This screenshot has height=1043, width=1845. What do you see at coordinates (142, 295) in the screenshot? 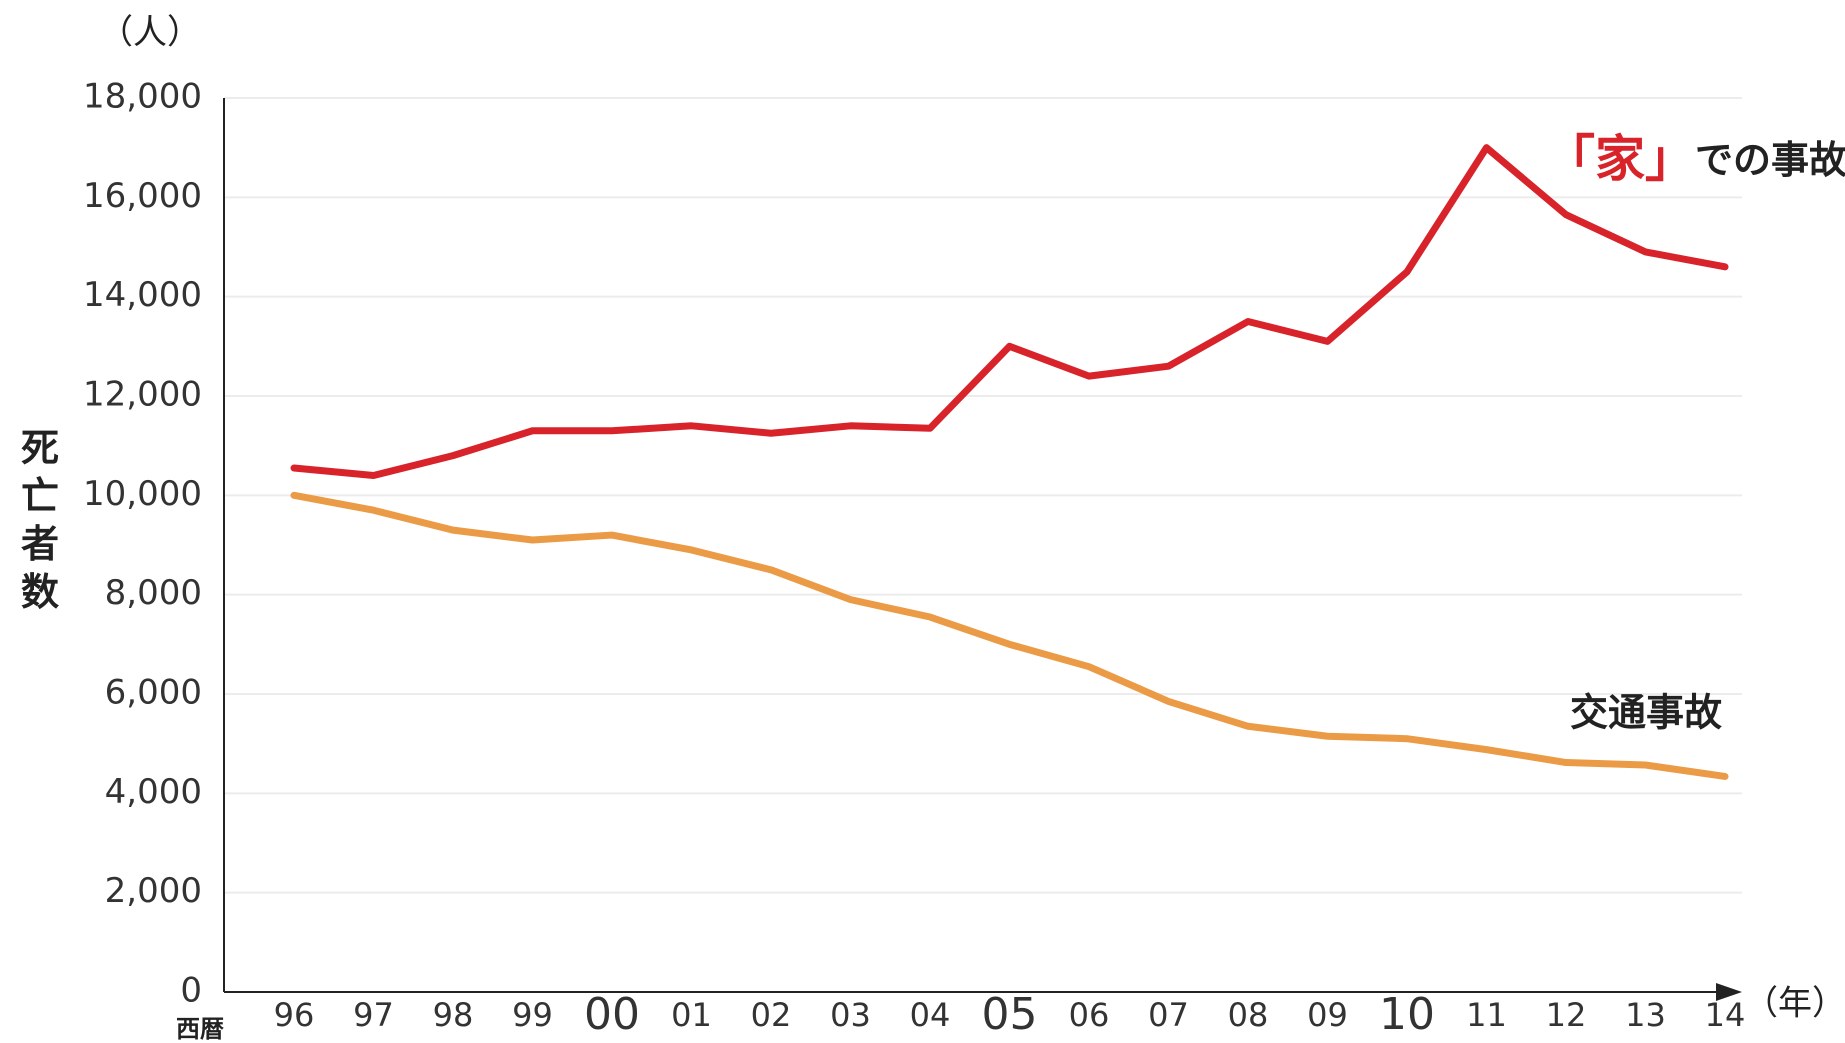
I see `y-tick-label: 14,000` at bounding box center [142, 295].